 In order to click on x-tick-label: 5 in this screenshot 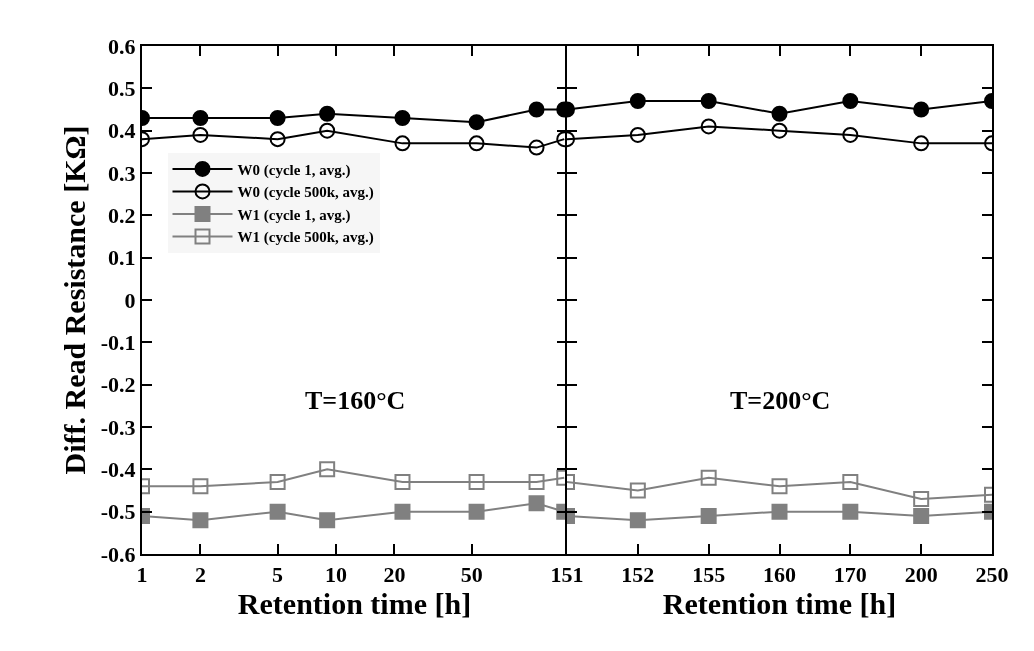, I will do `click(278, 575)`.